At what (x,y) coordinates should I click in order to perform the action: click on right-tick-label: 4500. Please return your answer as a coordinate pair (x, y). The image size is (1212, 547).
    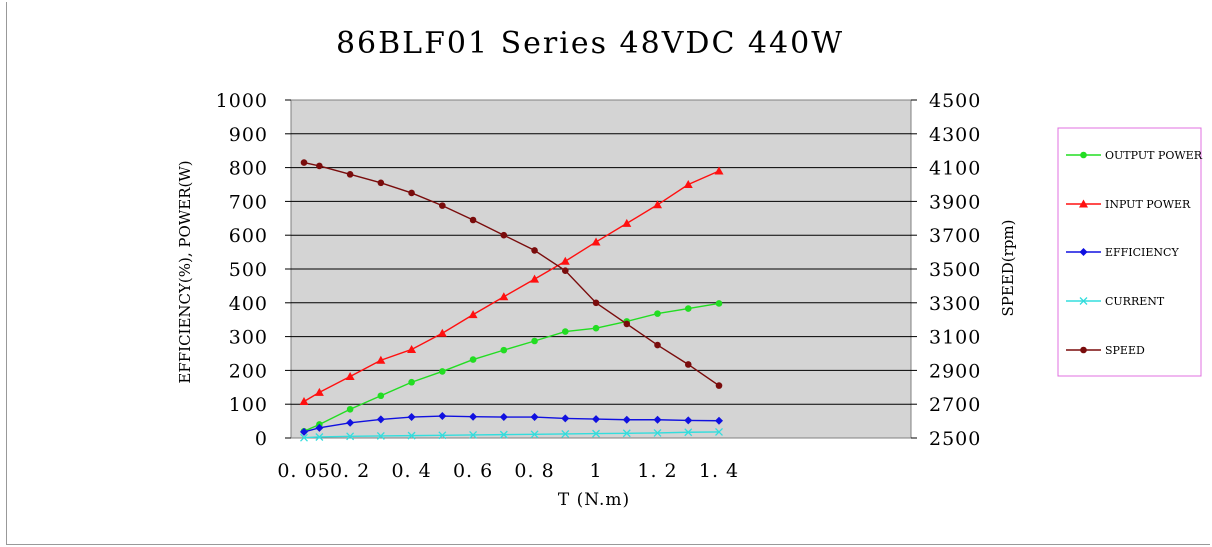
    Looking at the image, I should click on (955, 101).